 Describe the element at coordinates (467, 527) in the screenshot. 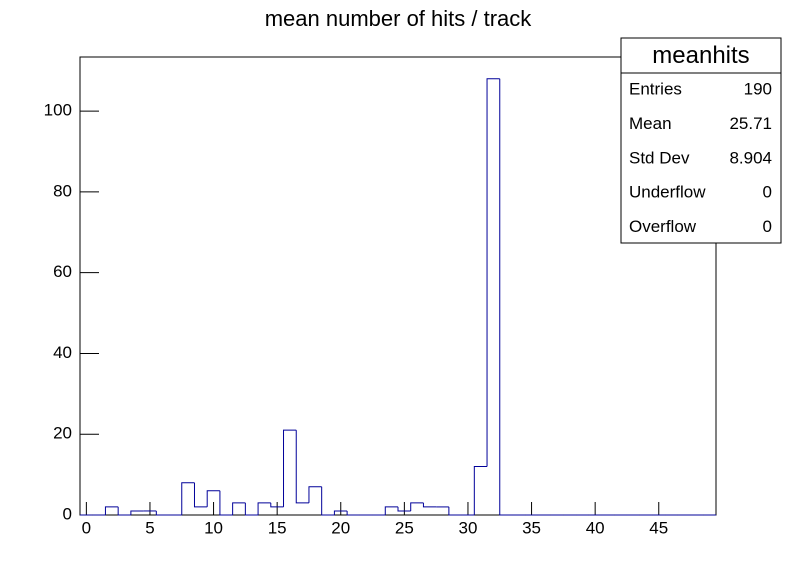

I see `x-tick-label: 30` at that location.